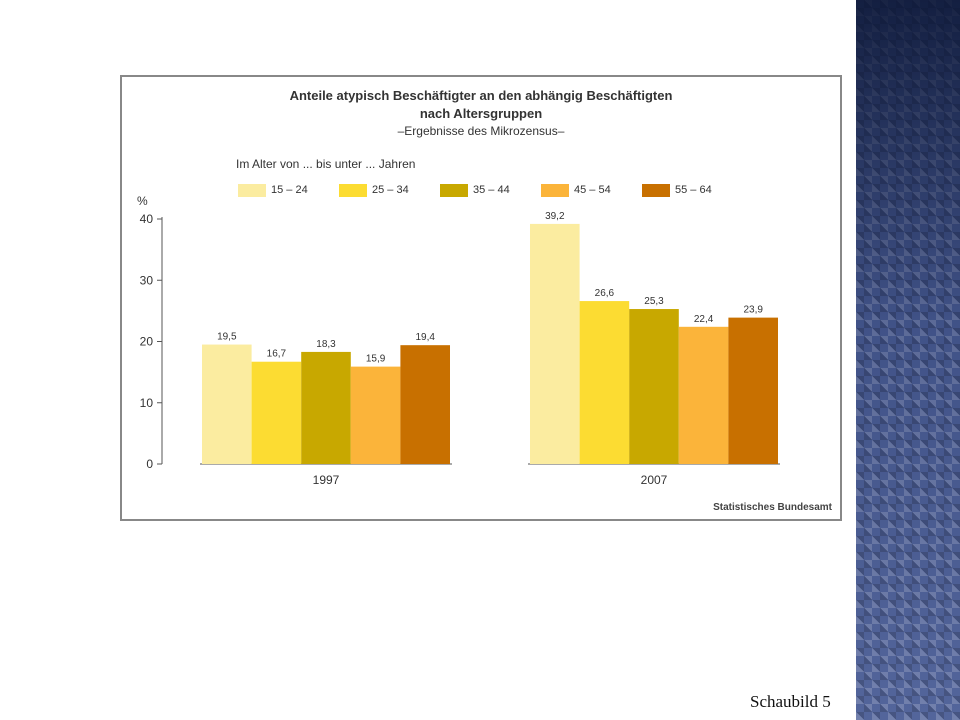 This screenshot has height=720, width=960. Describe the element at coordinates (592, 190) in the screenshot. I see `legend-label: 45 – 54` at that location.